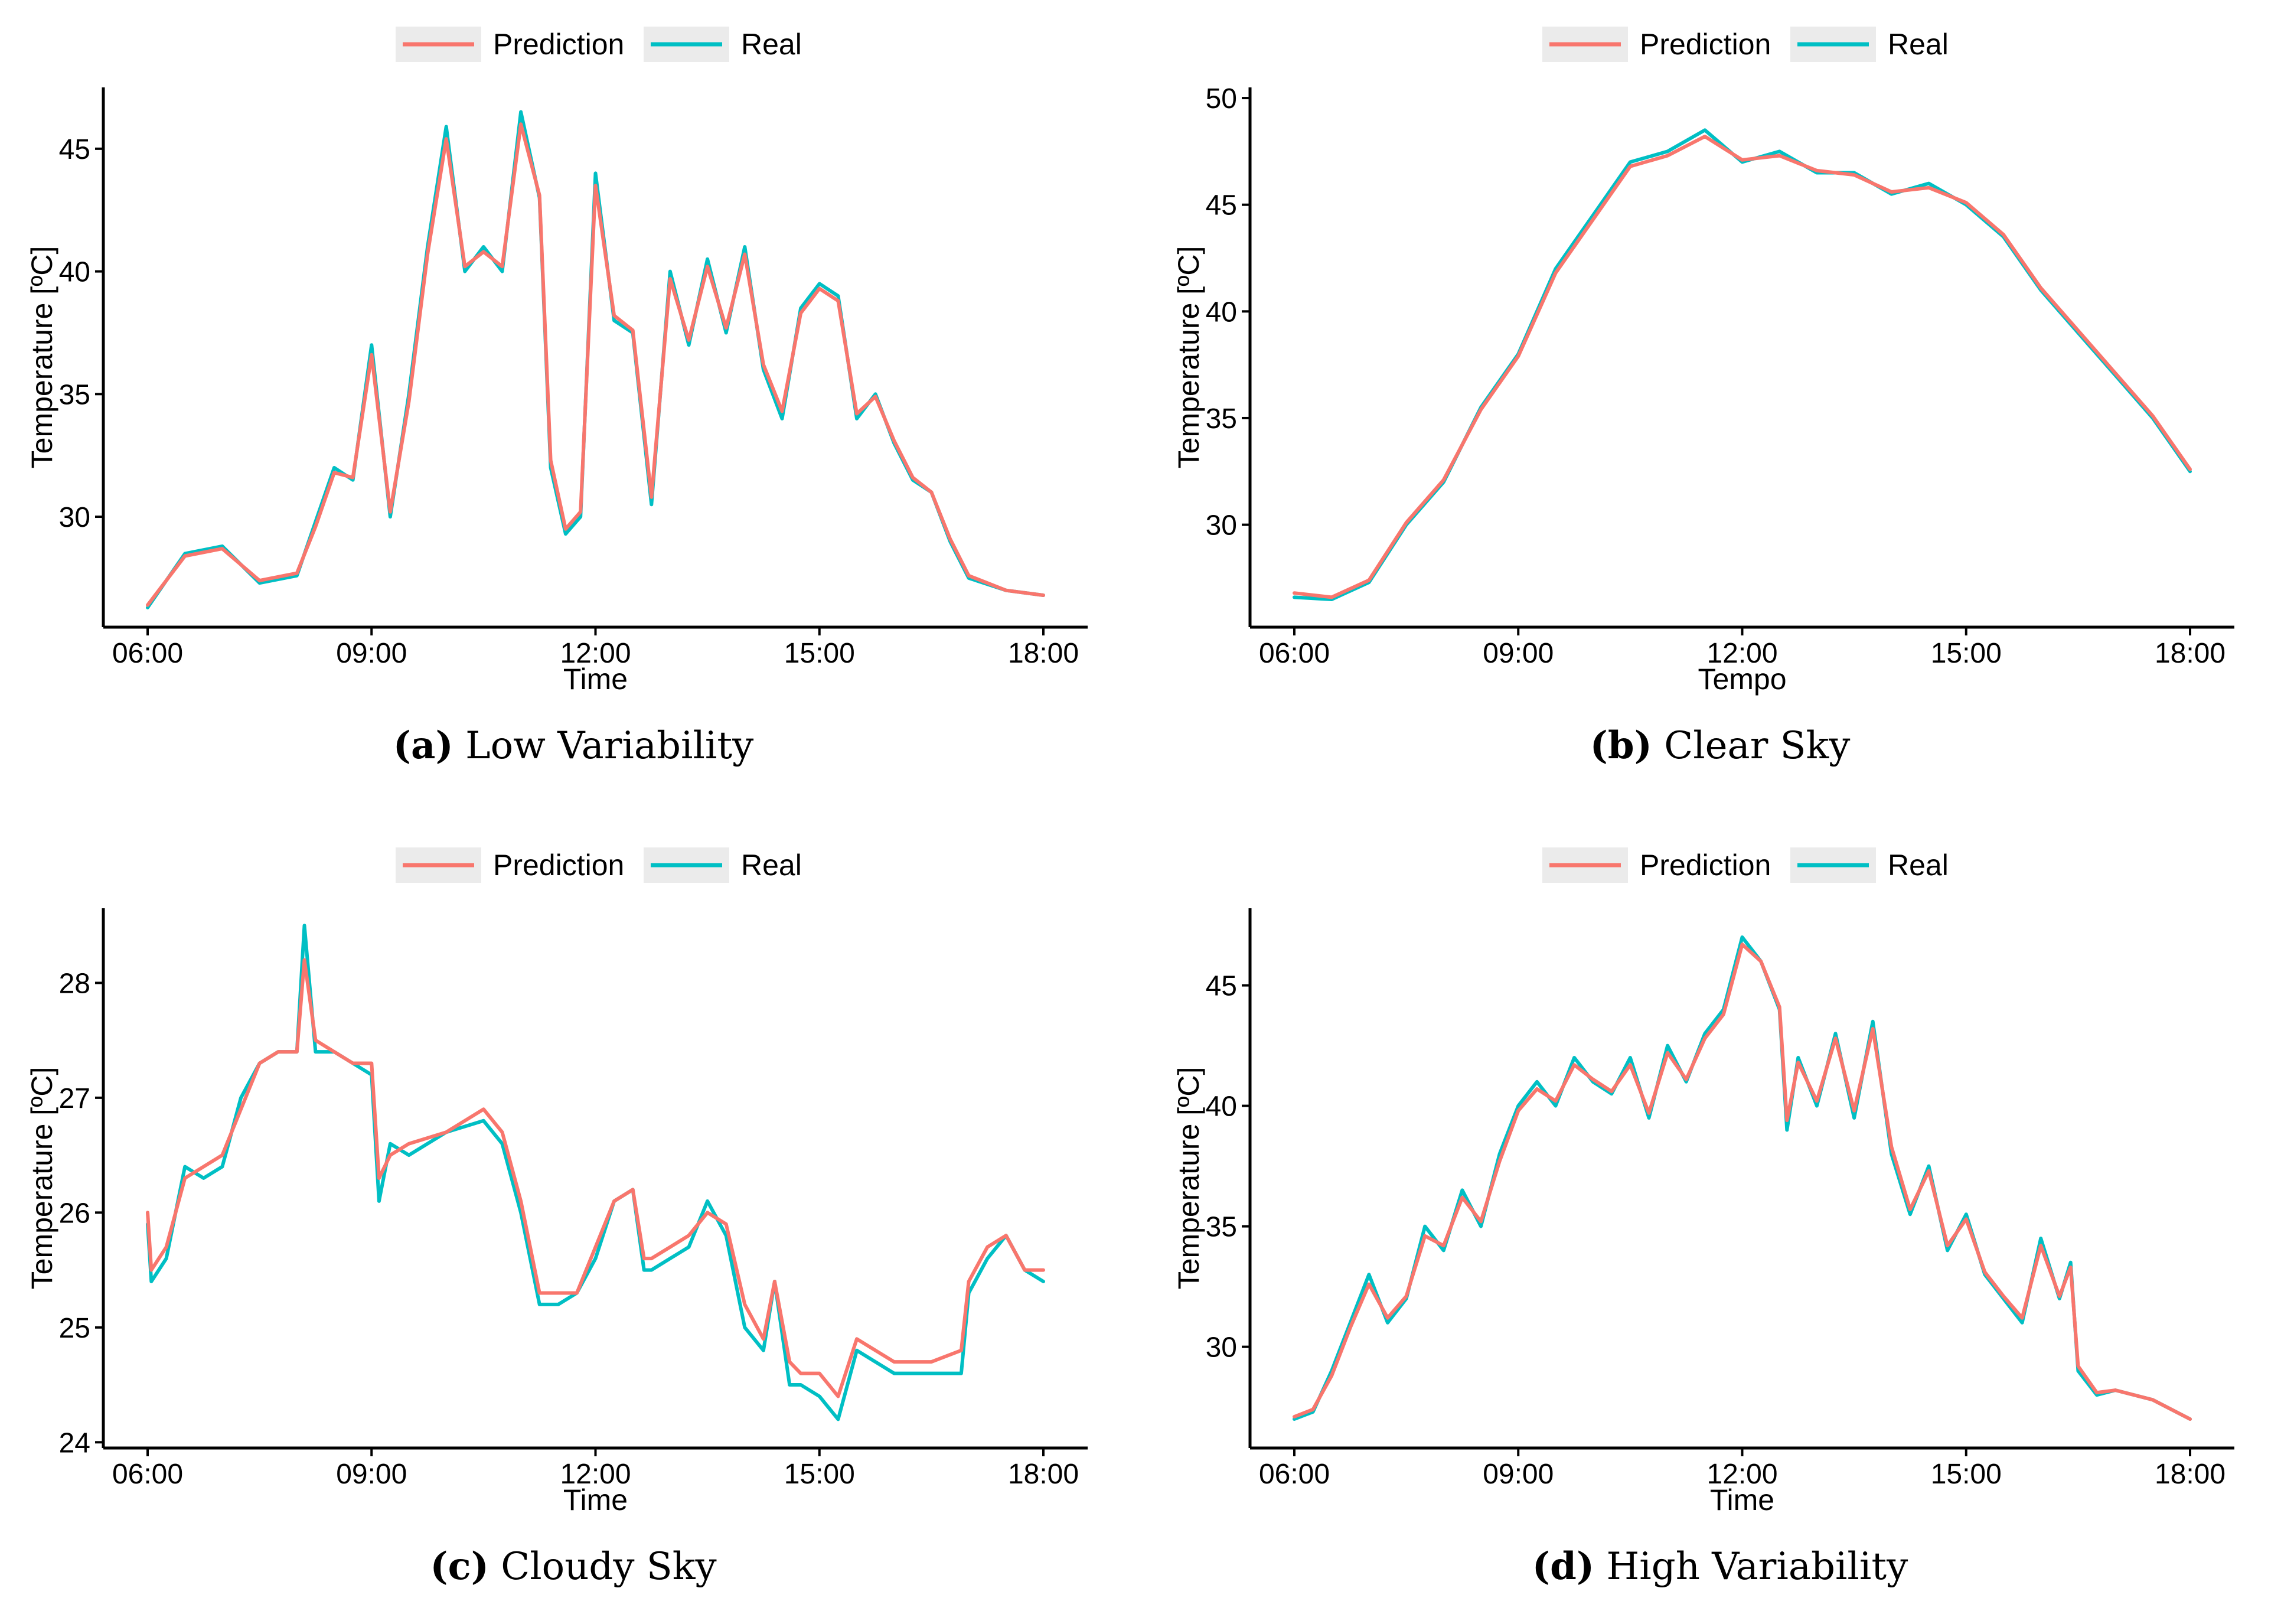  Describe the element at coordinates (1705, 45) in the screenshot. I see `chart-b-legend-prediction-label: Prediction` at that location.